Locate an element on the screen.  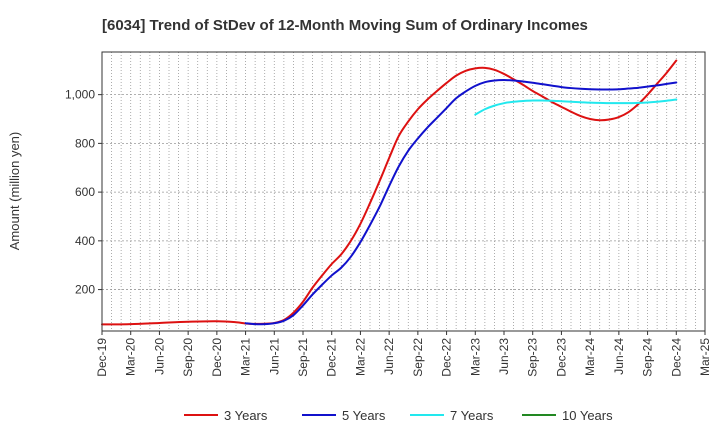
y-tick-label: 600 is located at coordinates (85, 192).